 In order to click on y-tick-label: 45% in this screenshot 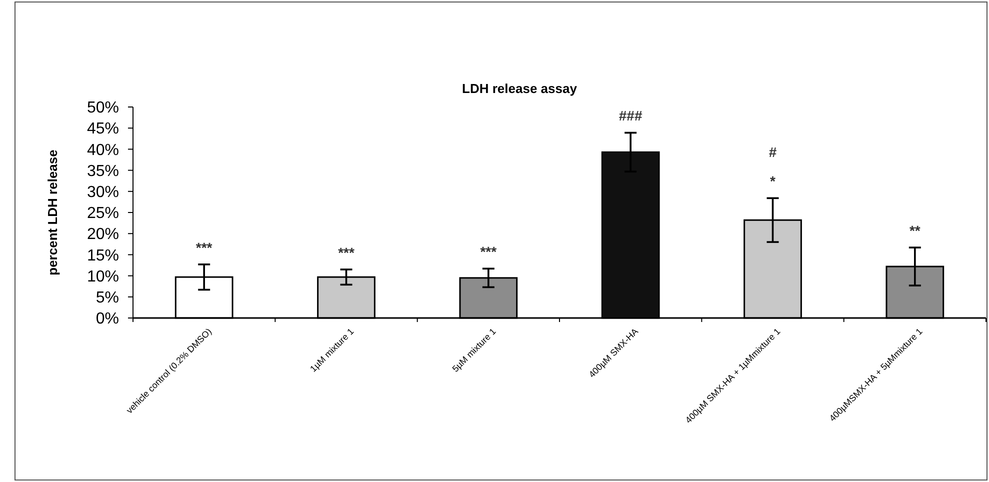, I will do `click(102, 129)`.